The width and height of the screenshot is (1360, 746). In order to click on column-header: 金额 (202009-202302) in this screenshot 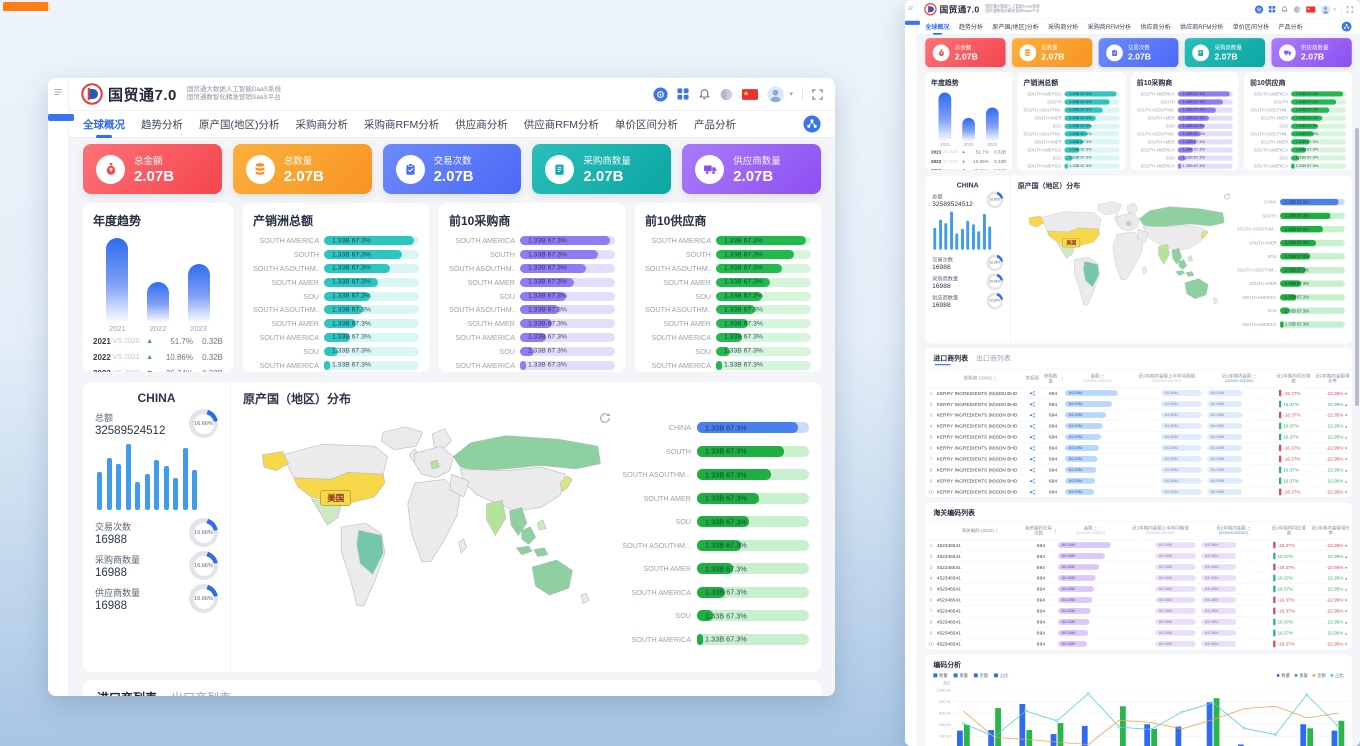, I will do `click(1090, 531)`.